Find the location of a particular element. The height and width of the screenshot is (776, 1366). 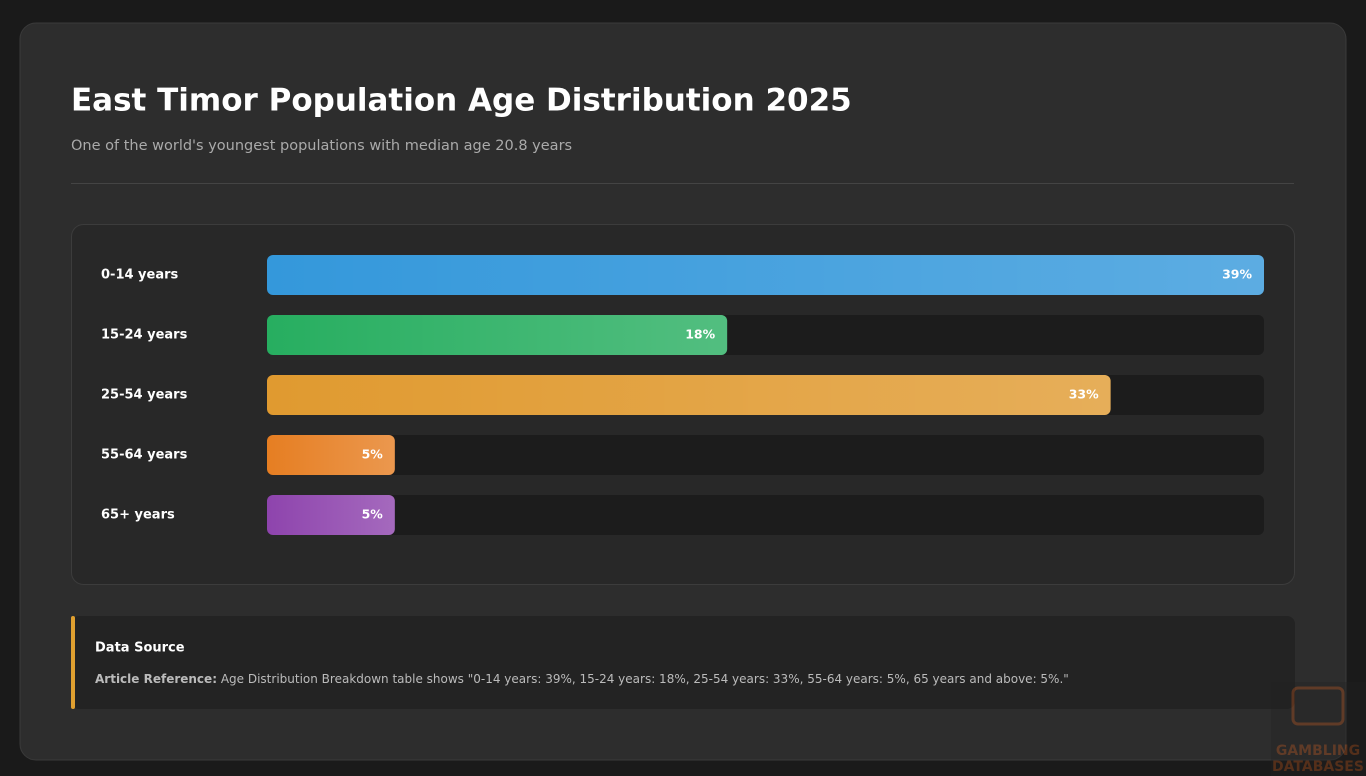

category-label: 0-14 years is located at coordinates (140, 275).